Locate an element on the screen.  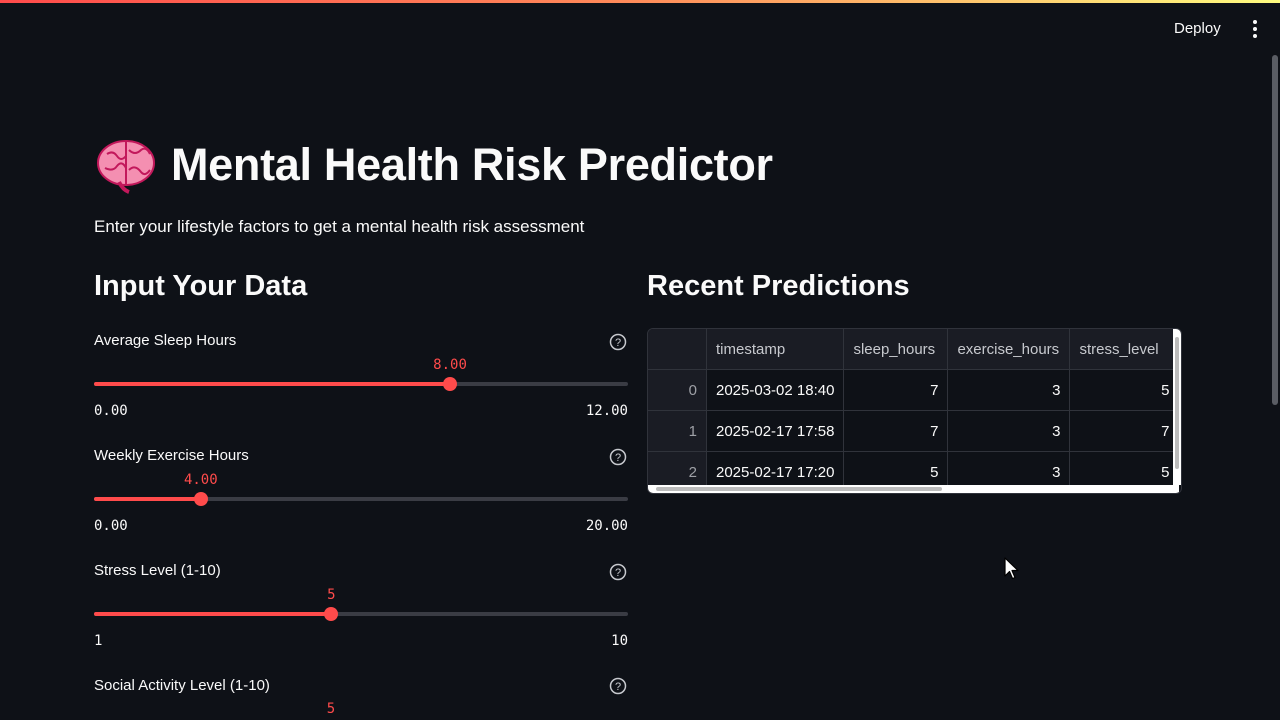
page-header: Mental Health Risk Predictor is located at coordinates (434, 165).